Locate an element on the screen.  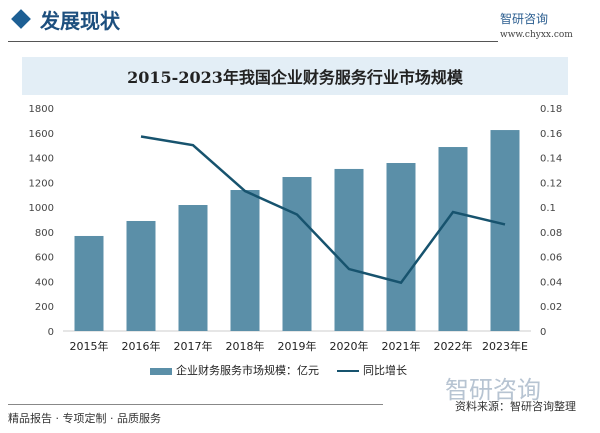
y-right-tick-label: 0 is located at coordinates (543, 332).